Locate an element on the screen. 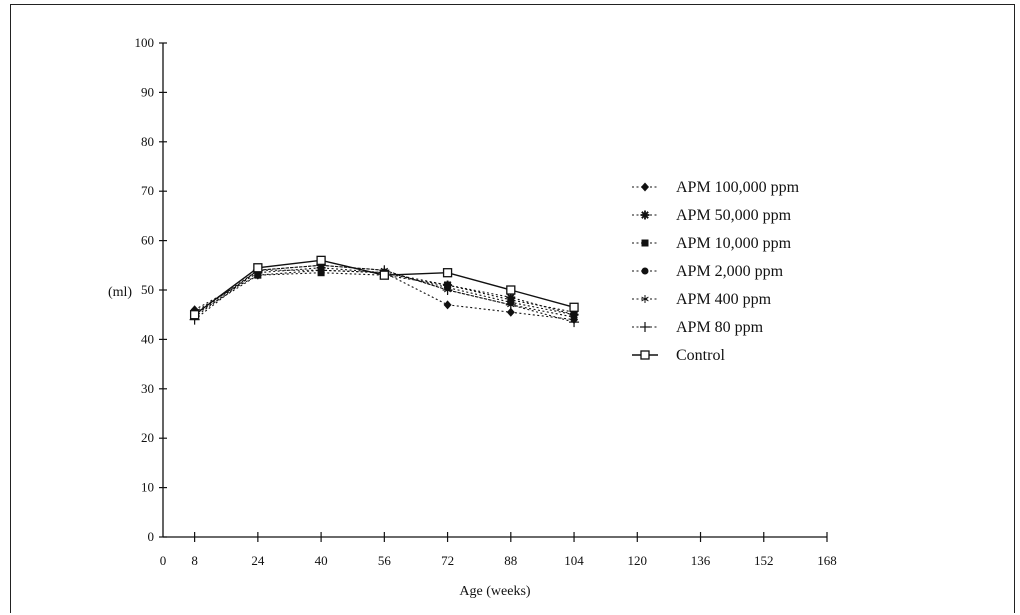 This screenshot has width=1020, height=615. series-5-markers is located at coordinates (384, 294).